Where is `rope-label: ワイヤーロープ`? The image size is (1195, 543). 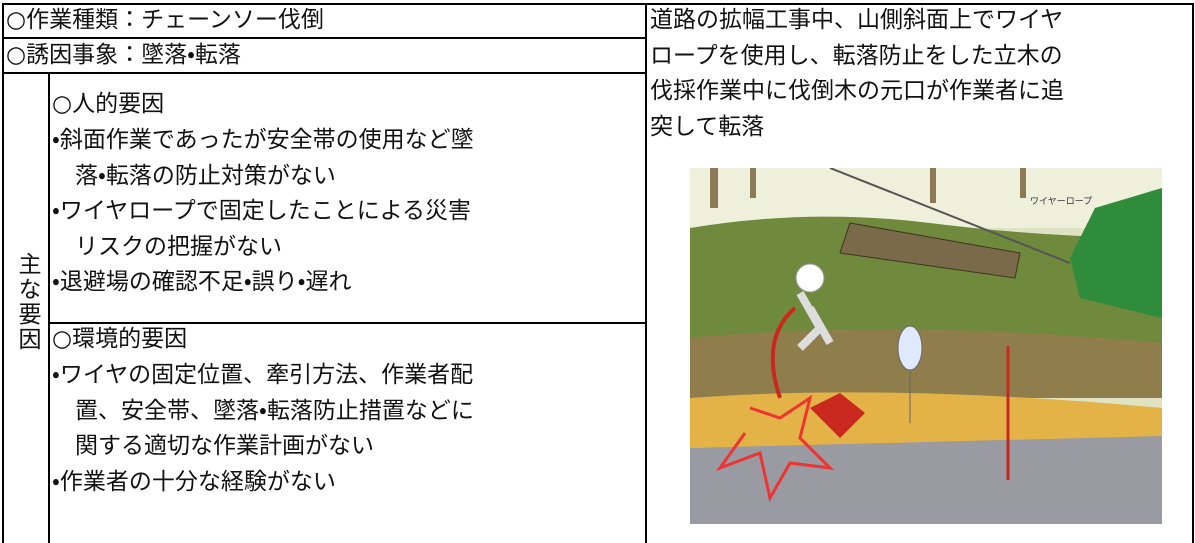 rope-label: ワイヤーロープ is located at coordinates (1061, 201).